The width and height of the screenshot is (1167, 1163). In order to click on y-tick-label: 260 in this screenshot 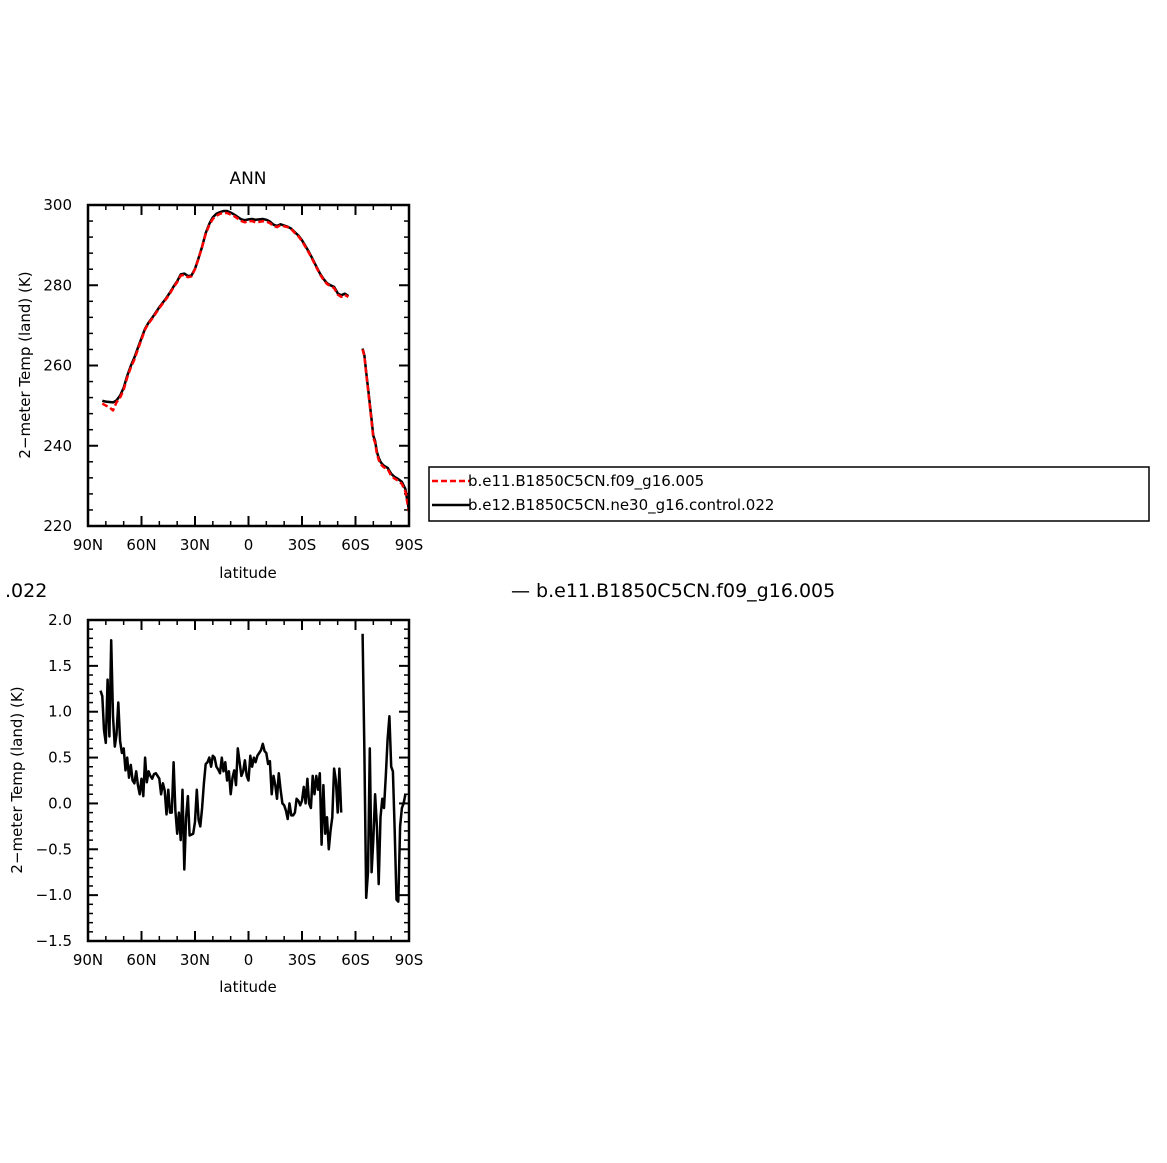, I will do `click(57, 366)`.